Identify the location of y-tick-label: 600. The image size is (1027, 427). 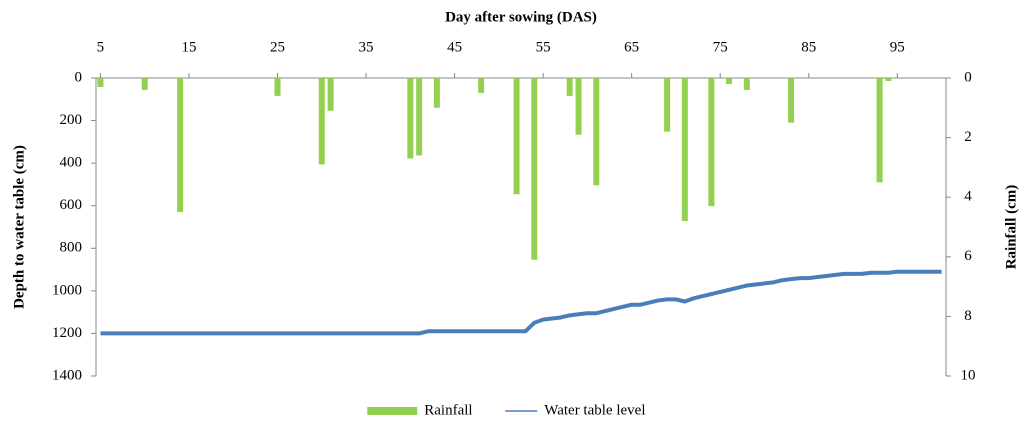
(71, 205).